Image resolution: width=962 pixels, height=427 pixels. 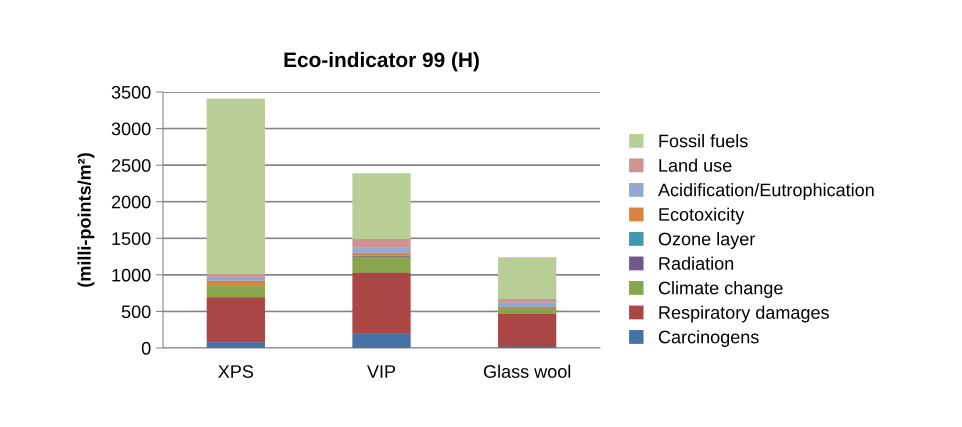 What do you see at coordinates (131, 129) in the screenshot?
I see `y-tick-label: 3000` at bounding box center [131, 129].